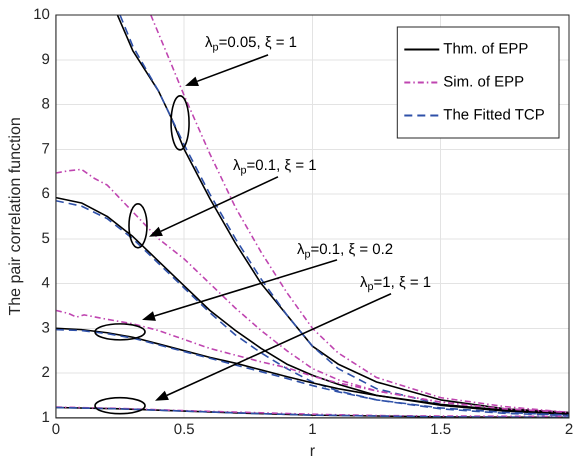 This screenshot has width=579, height=463. Describe the element at coordinates (15, 216) in the screenshot. I see `y-axis-title: The pair correlation function` at that location.